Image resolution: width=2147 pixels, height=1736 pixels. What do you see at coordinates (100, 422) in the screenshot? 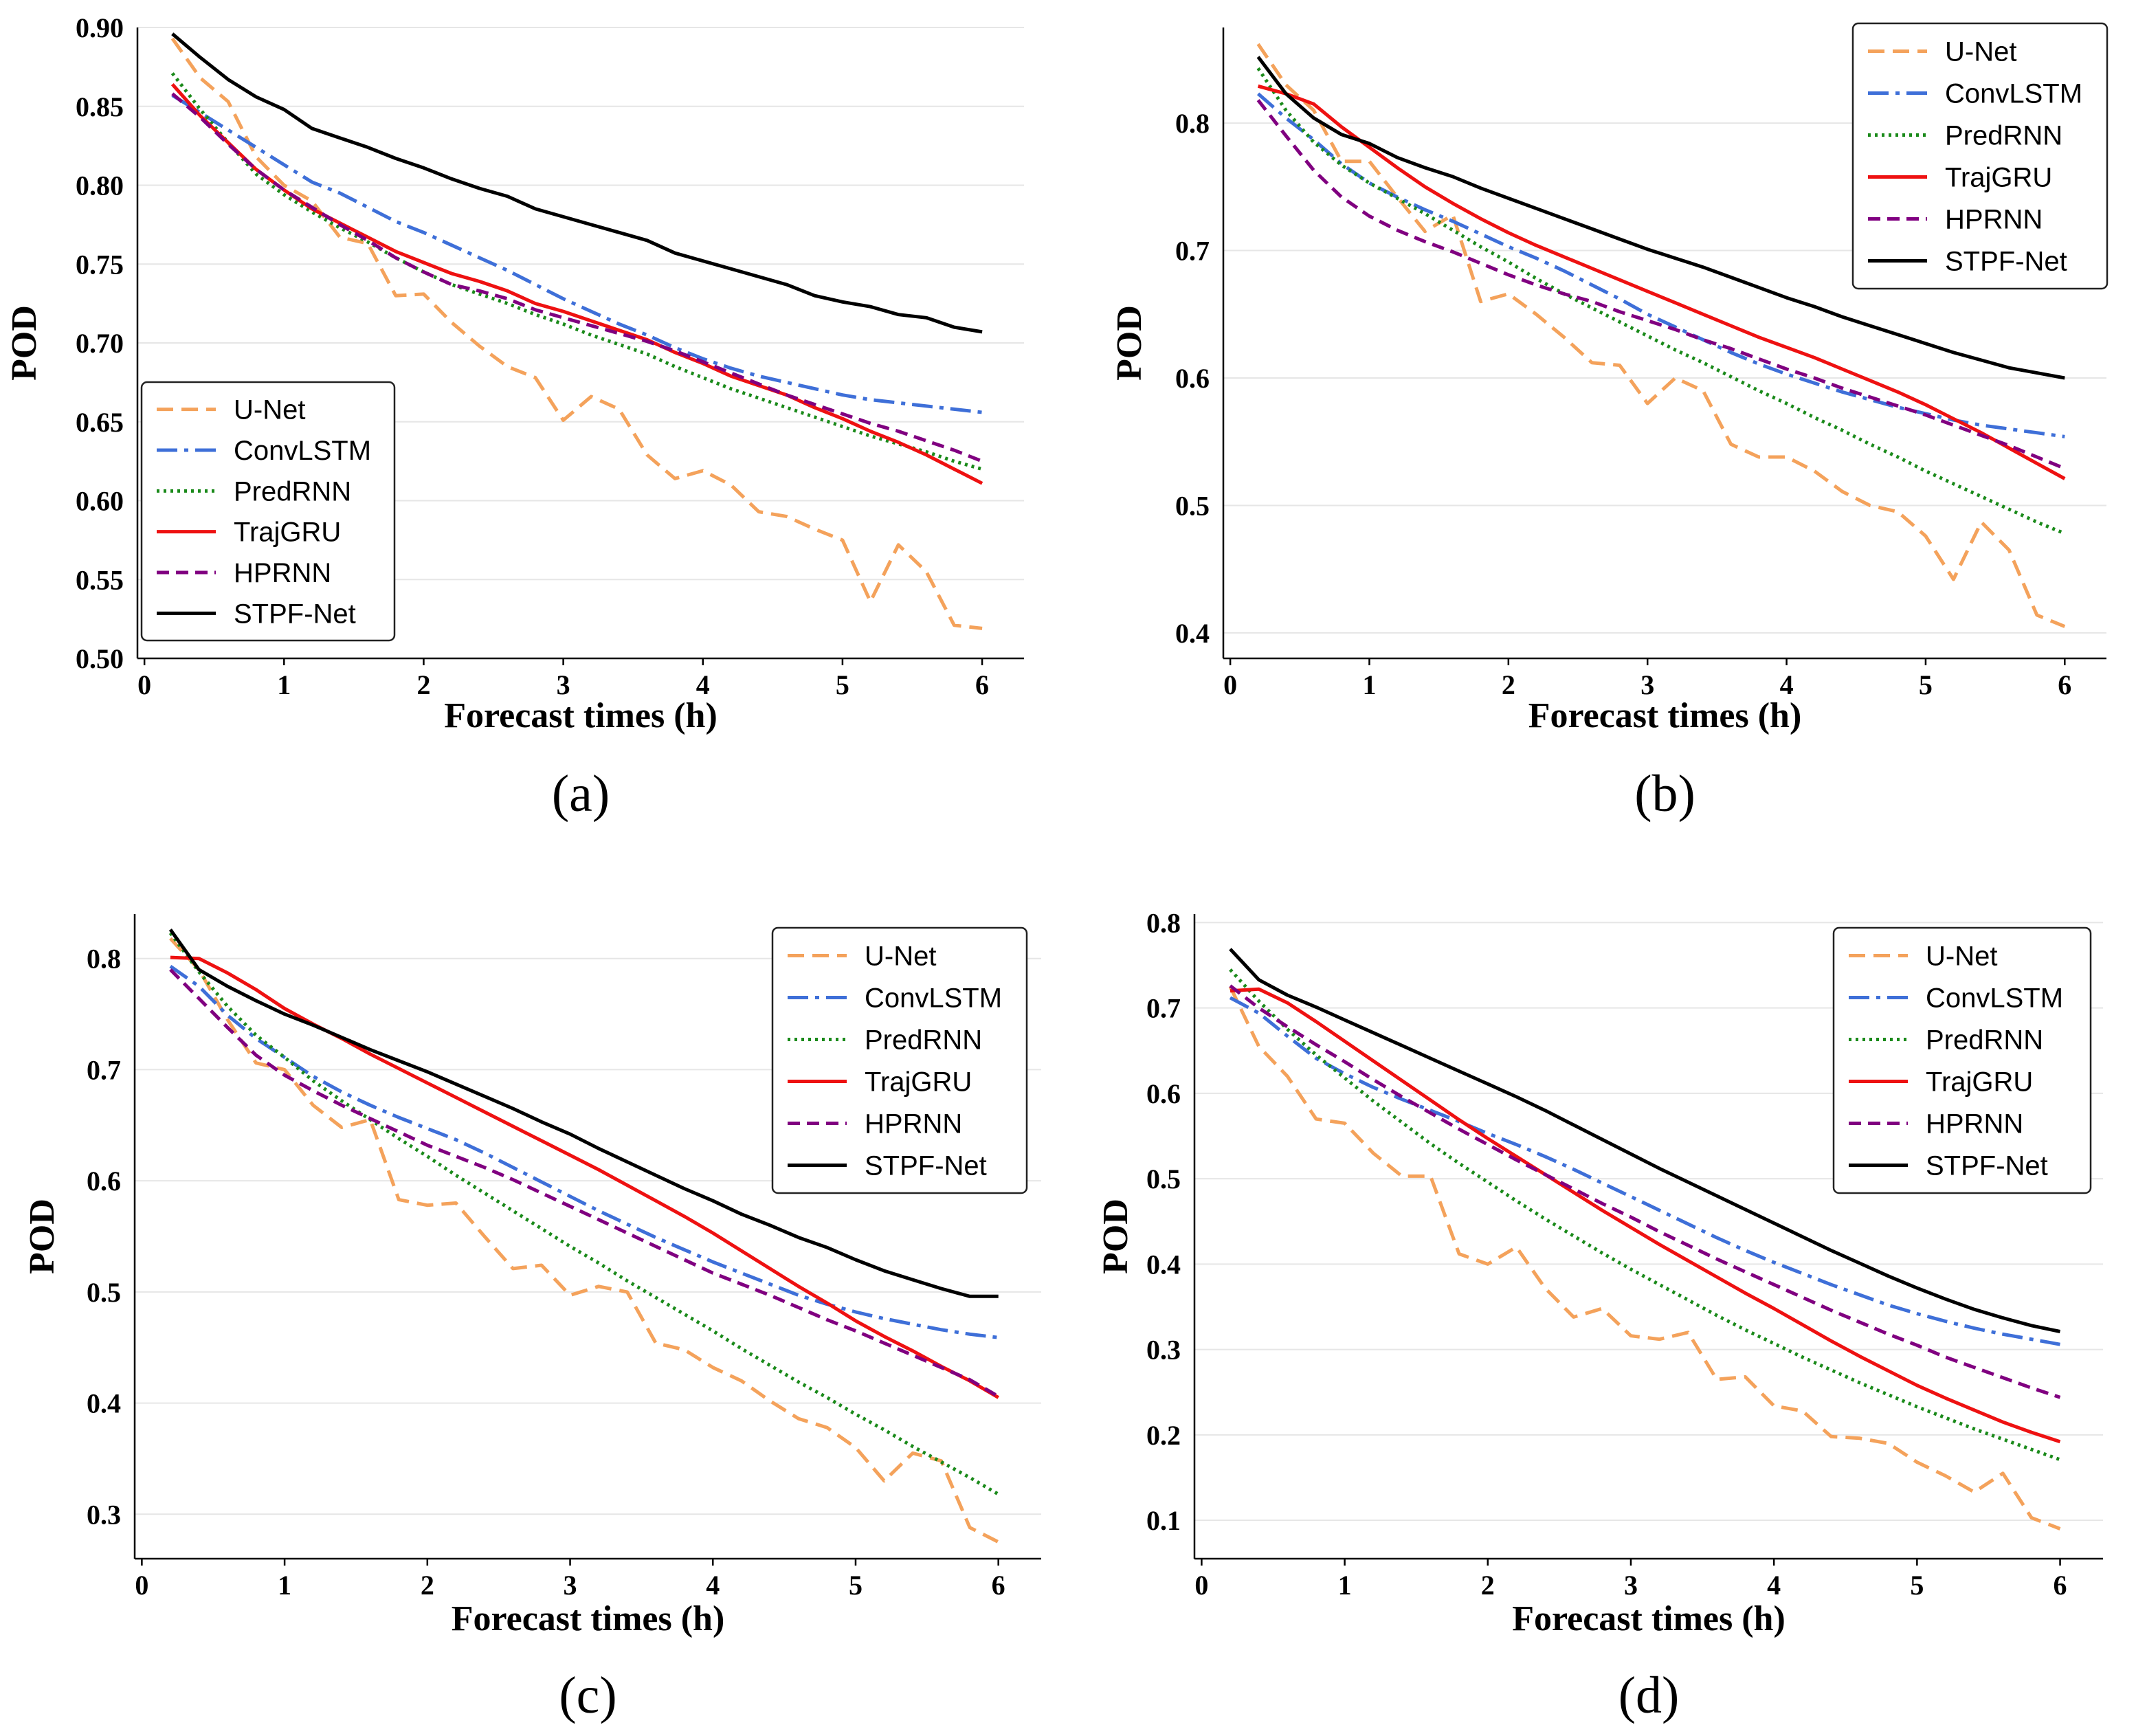
I see `y-tick-label: 0.65` at bounding box center [100, 422].